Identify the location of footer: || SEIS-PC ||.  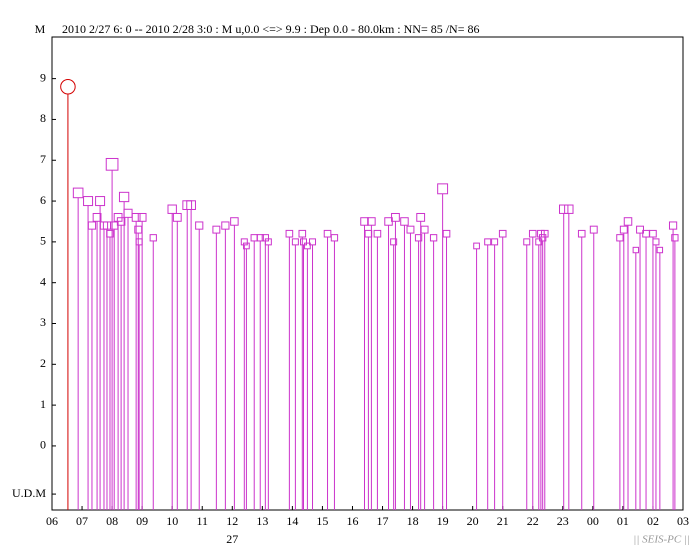
(661, 540).